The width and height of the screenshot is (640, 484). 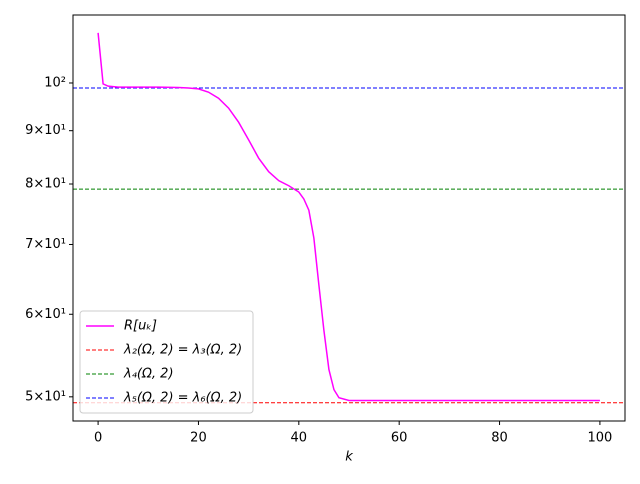 What do you see at coordinates (45, 130) in the screenshot?
I see `y-tick-label: 9×10¹` at bounding box center [45, 130].